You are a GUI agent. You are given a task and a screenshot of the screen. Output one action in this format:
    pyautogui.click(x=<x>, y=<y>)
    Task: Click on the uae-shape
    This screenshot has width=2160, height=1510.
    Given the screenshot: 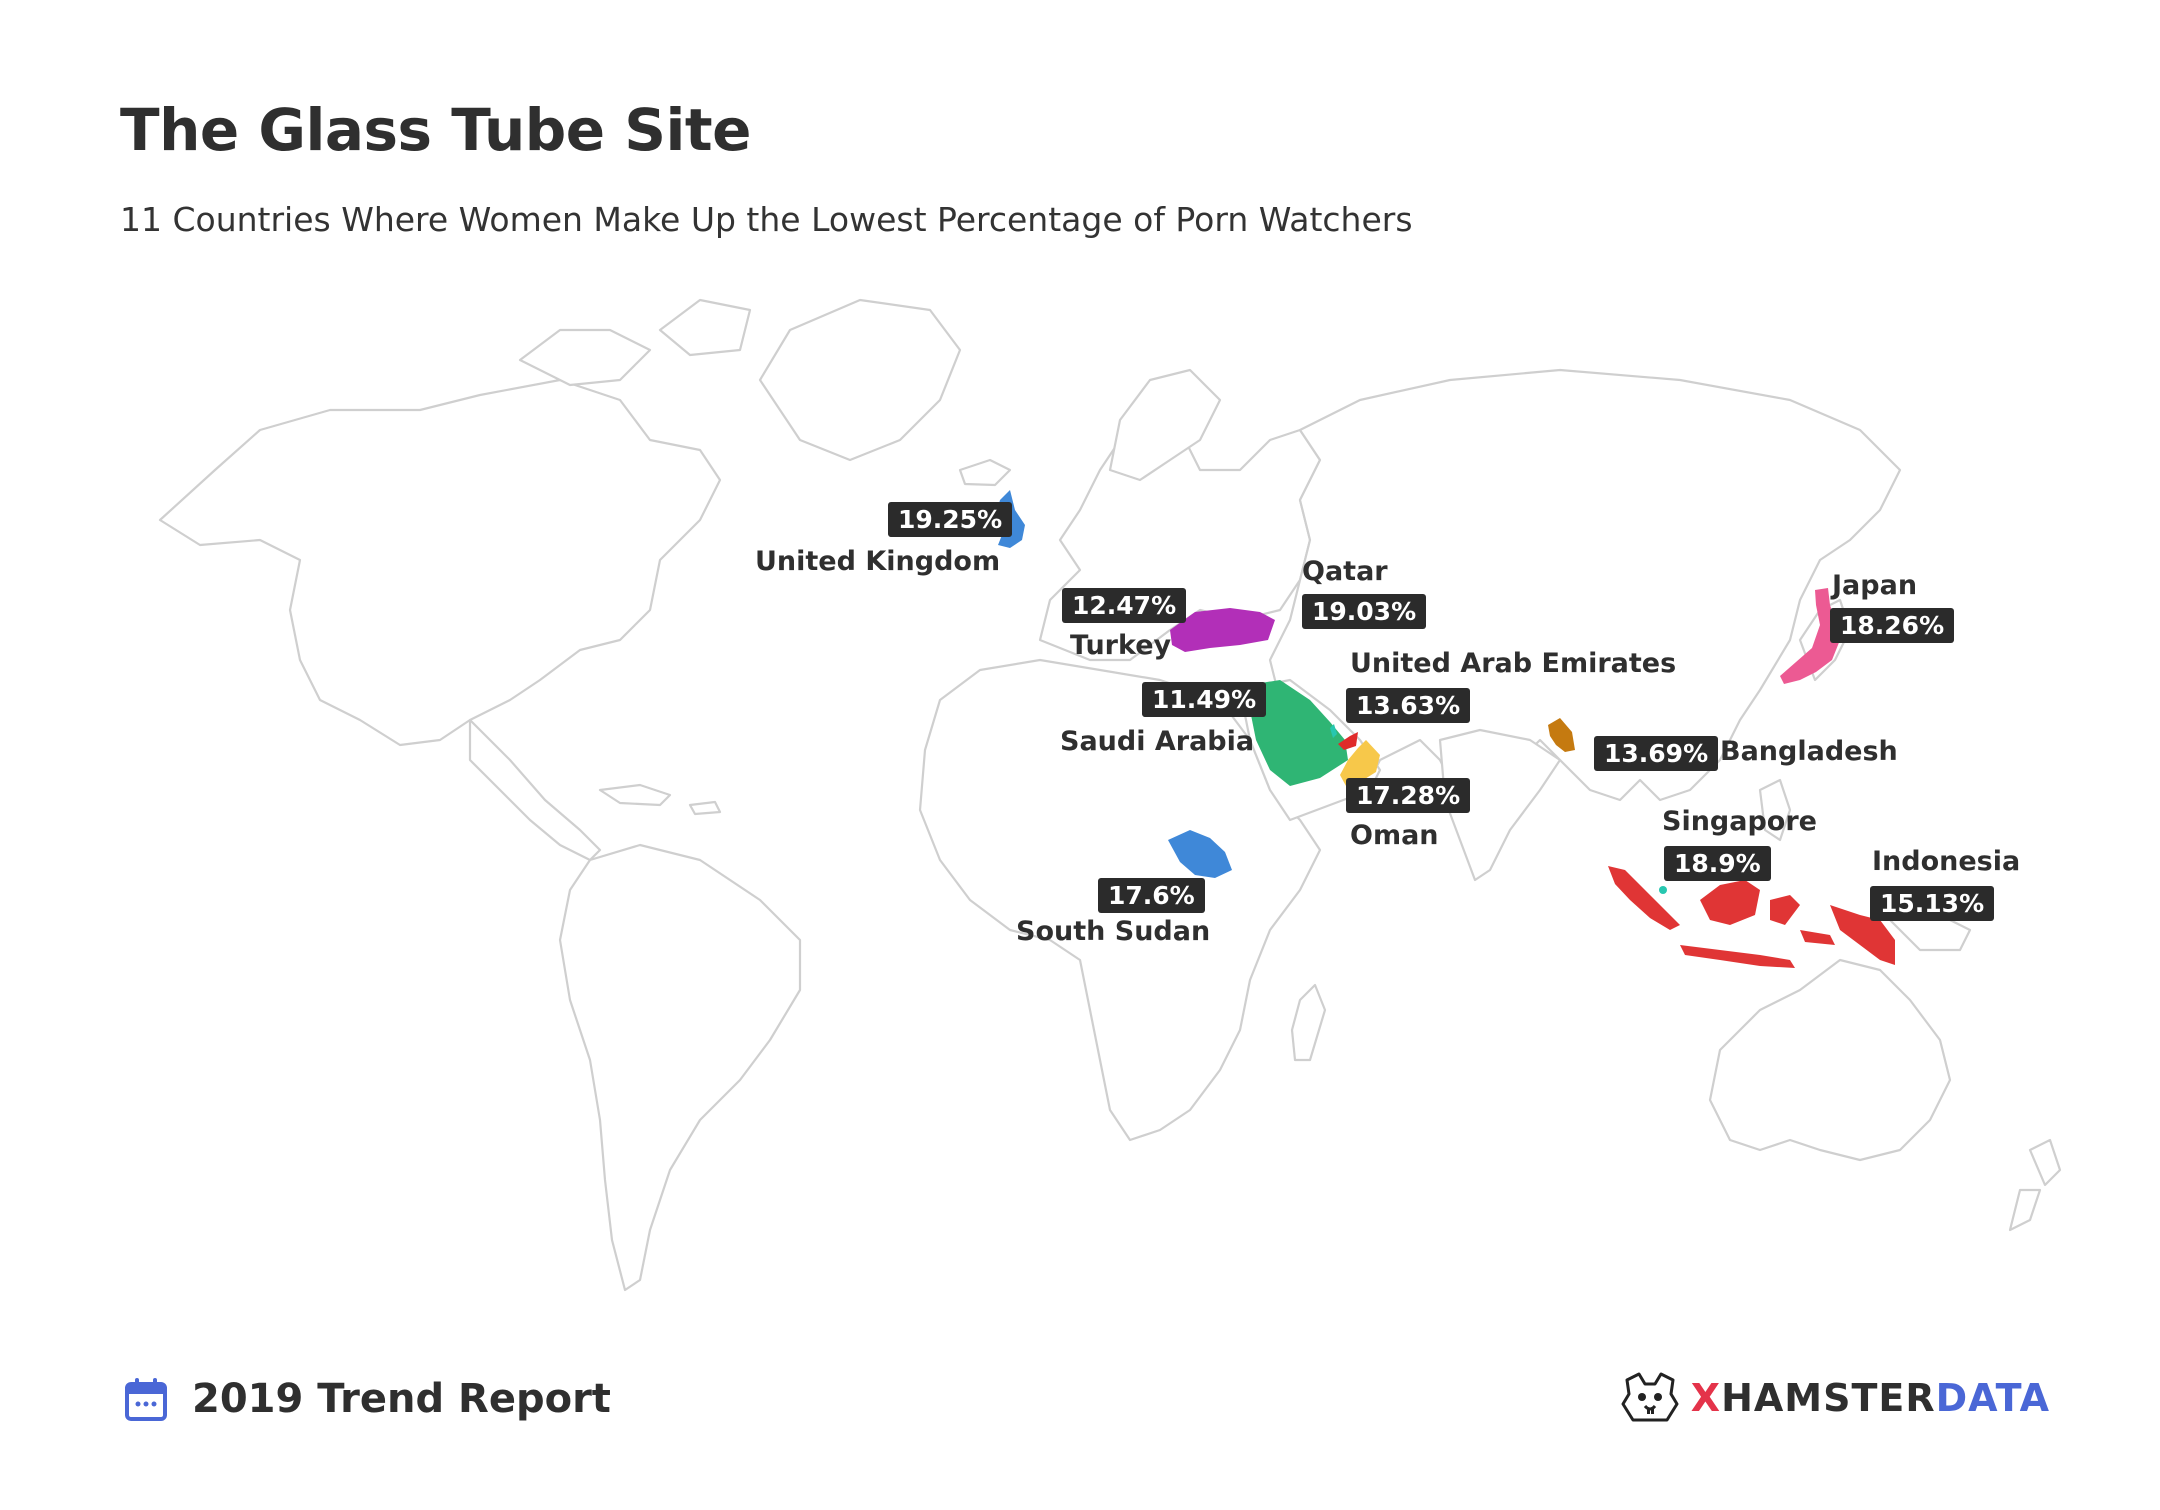 What is the action you would take?
    pyautogui.click(x=1348, y=741)
    